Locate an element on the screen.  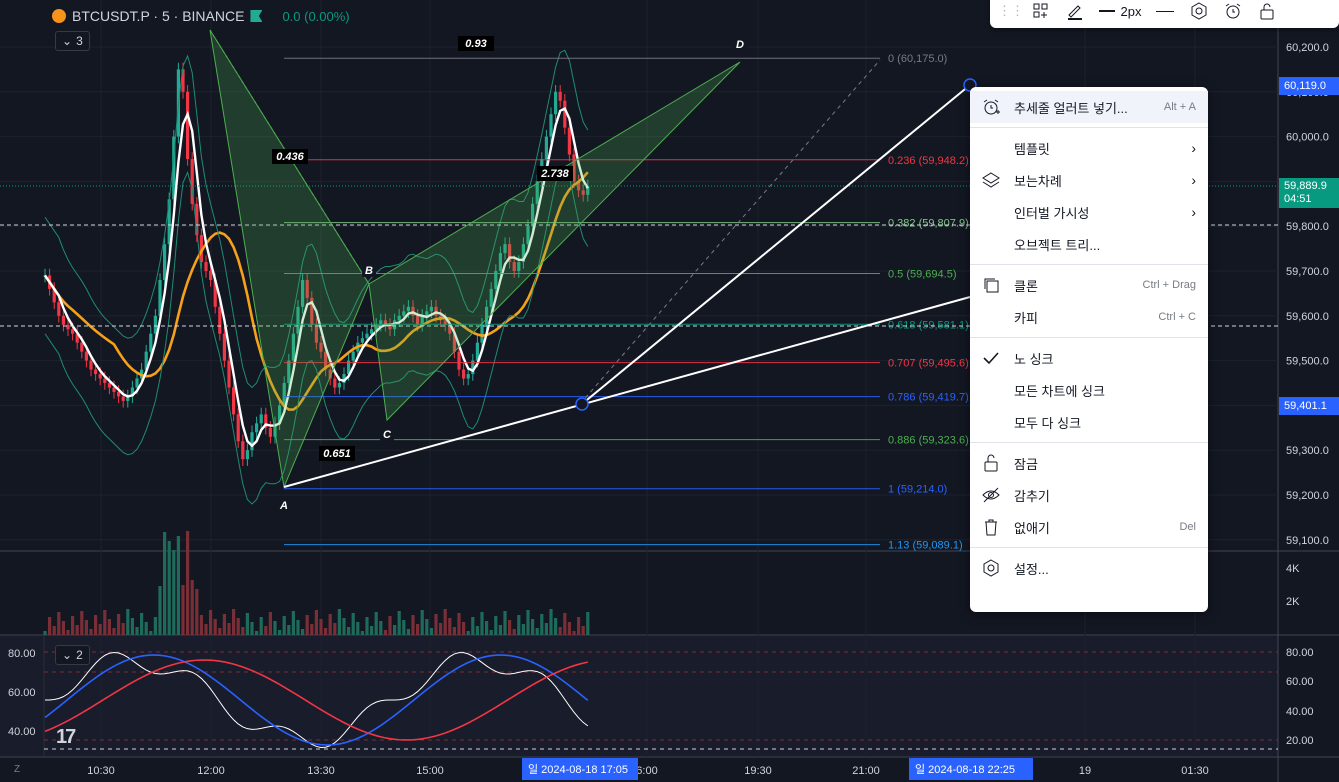
oscillator-collapse-button: ⌄ 2 is located at coordinates (72, 655).